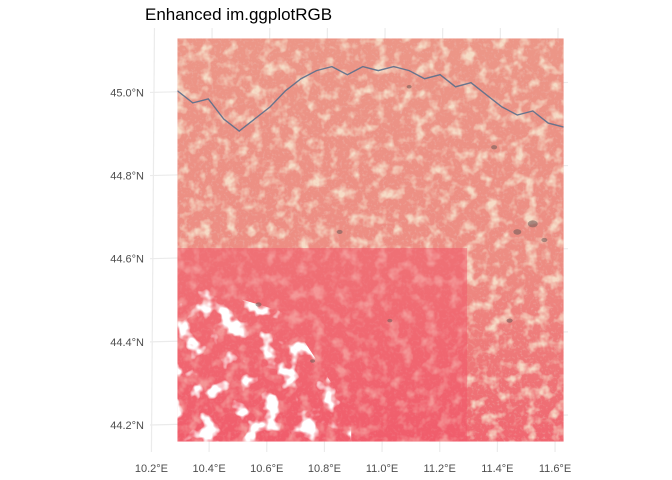  Describe the element at coordinates (127, 177) in the screenshot. I see `y-tick-label: 44.8°N` at that location.